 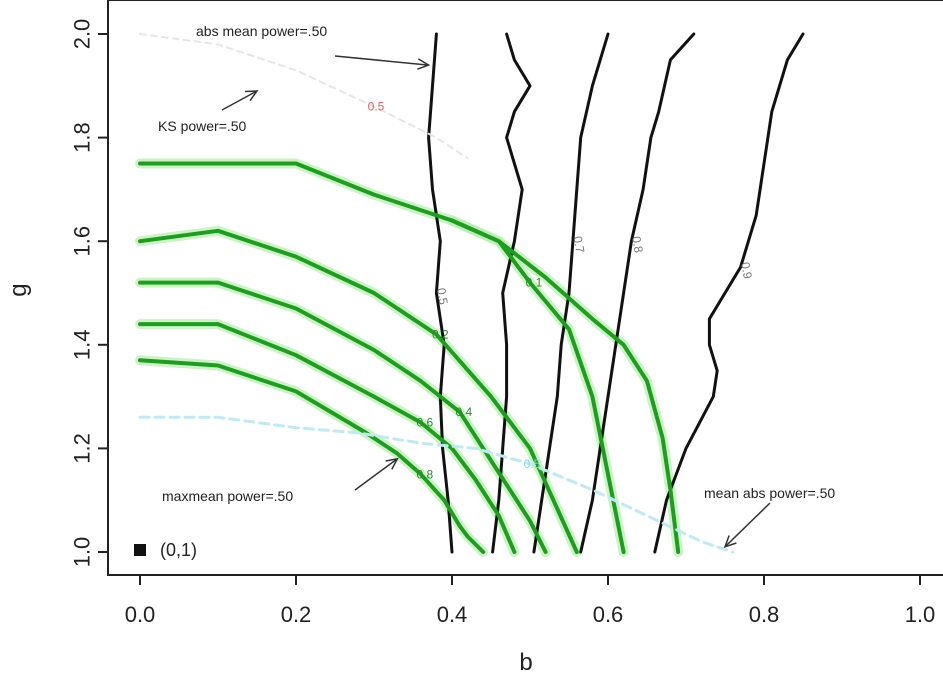 I want to click on annotation-maxmean: maxmean power=.50, so click(x=227, y=496).